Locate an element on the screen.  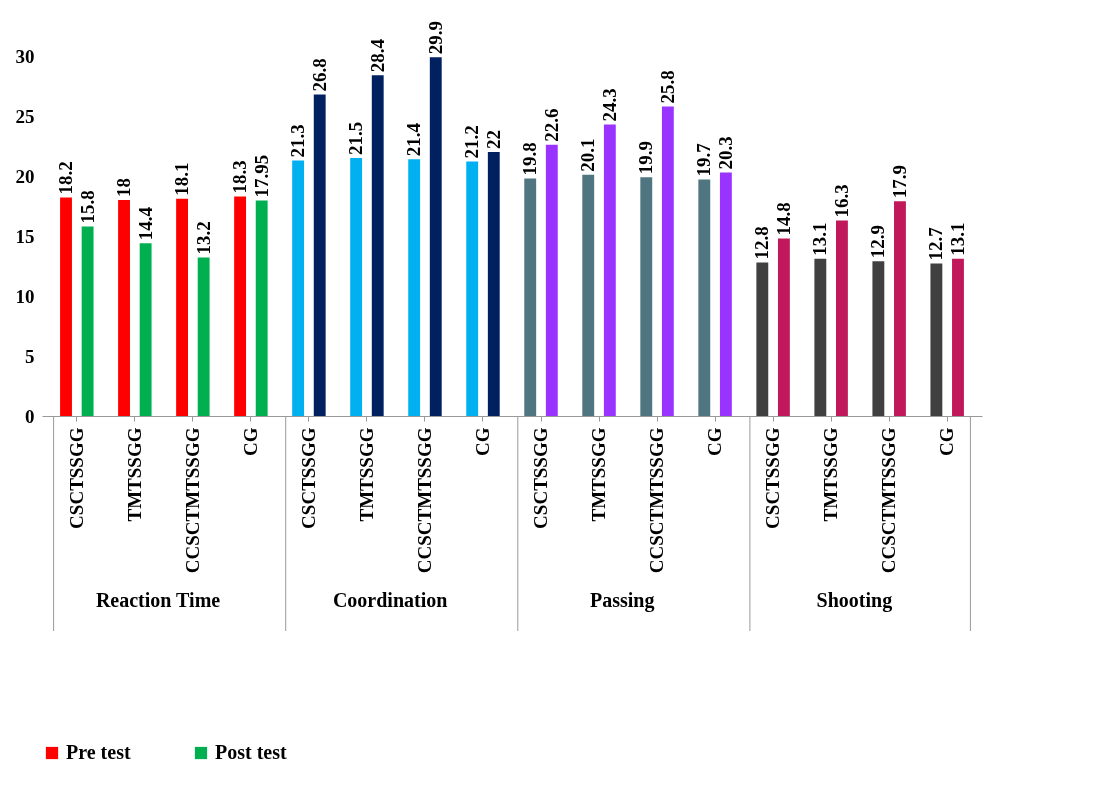
data-label: 19.7 is located at coordinates (704, 159).